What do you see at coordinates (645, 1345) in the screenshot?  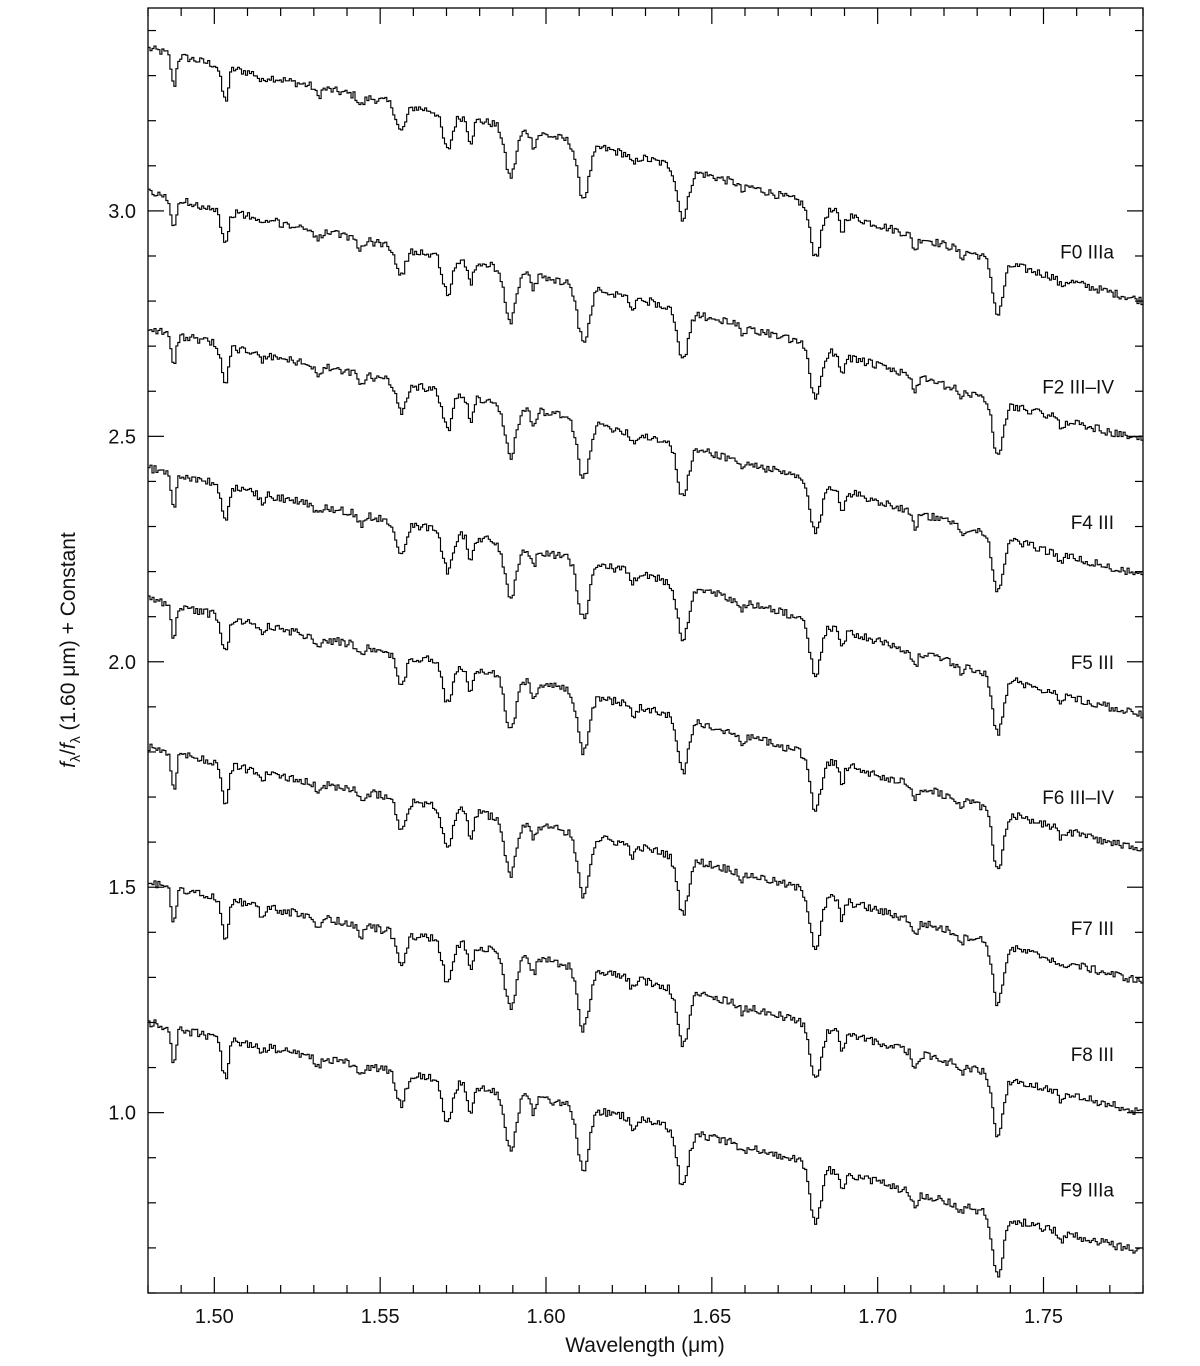 I see `x-axis-title: Wavelength (μm)` at bounding box center [645, 1345].